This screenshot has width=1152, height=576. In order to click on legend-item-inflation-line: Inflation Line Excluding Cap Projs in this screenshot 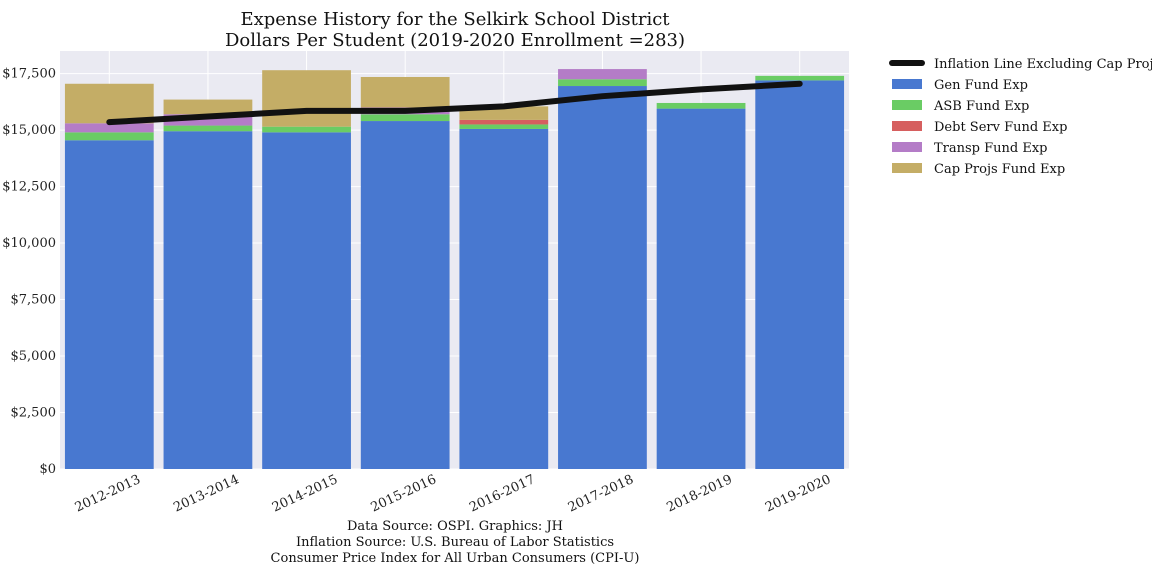, I will do `click(1020, 64)`.